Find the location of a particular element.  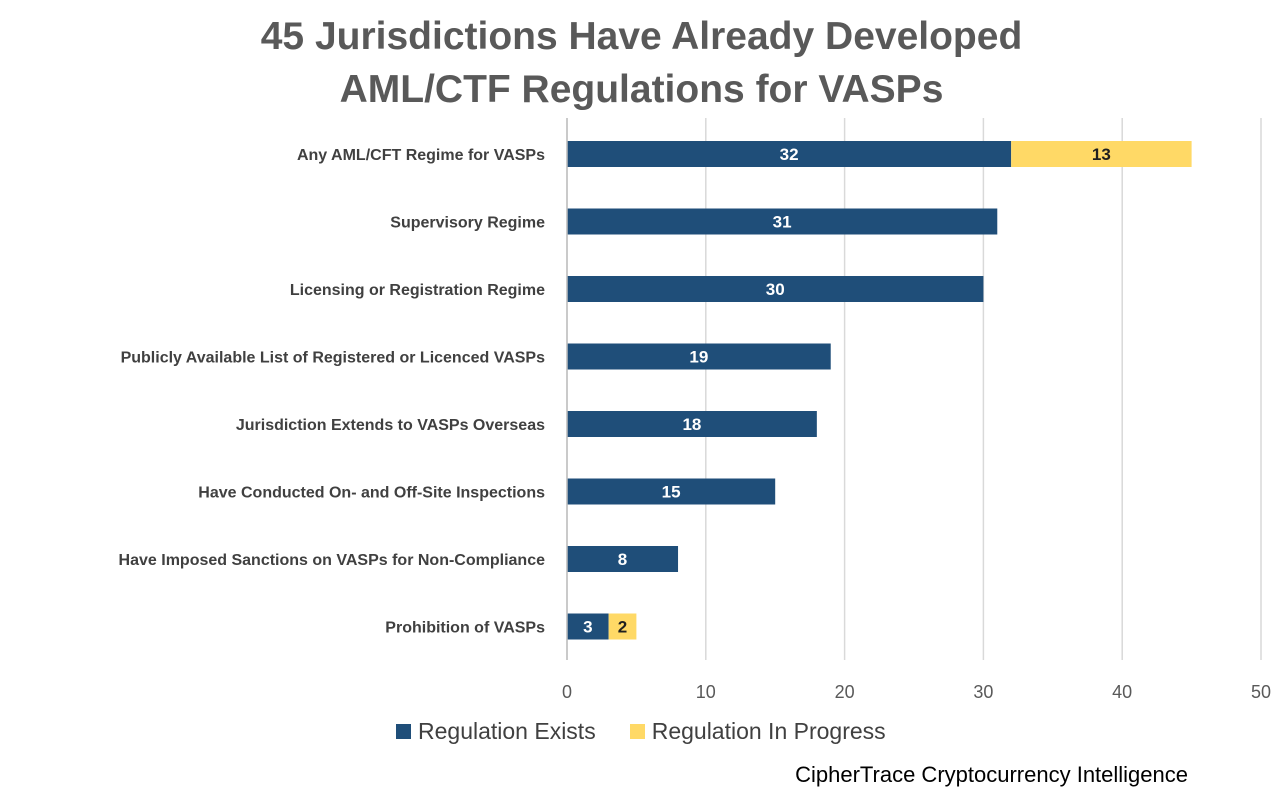

legend-item-regulation-in-progress: Regulation In Progress is located at coordinates (757, 731).